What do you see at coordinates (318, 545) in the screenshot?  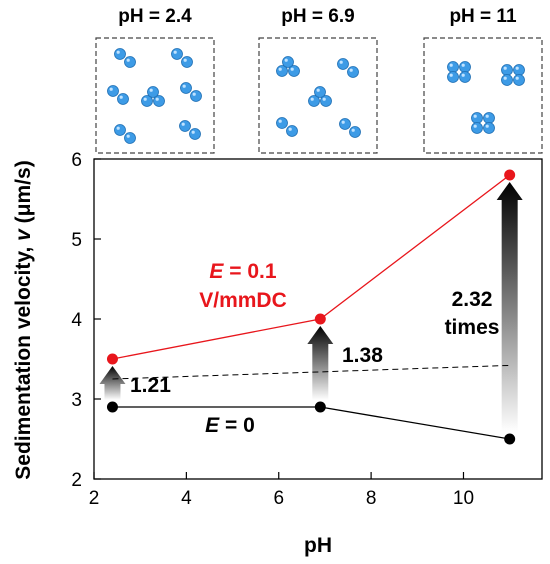 I see `x-axis-title: pH` at bounding box center [318, 545].